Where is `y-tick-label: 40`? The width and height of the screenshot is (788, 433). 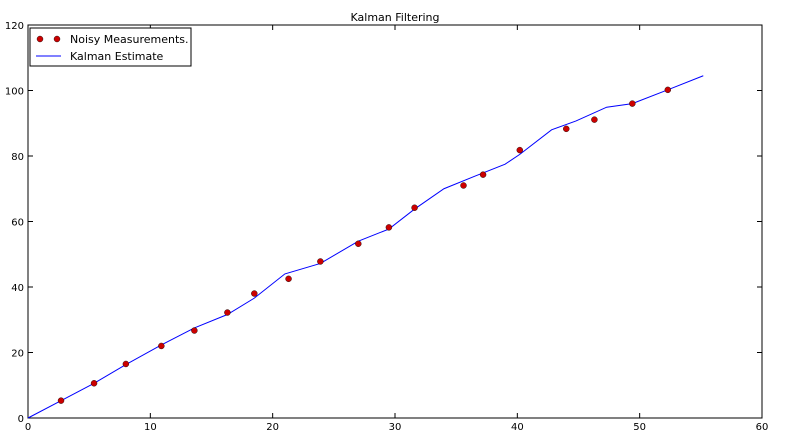
y-tick-label: 40 is located at coordinates (17, 288).